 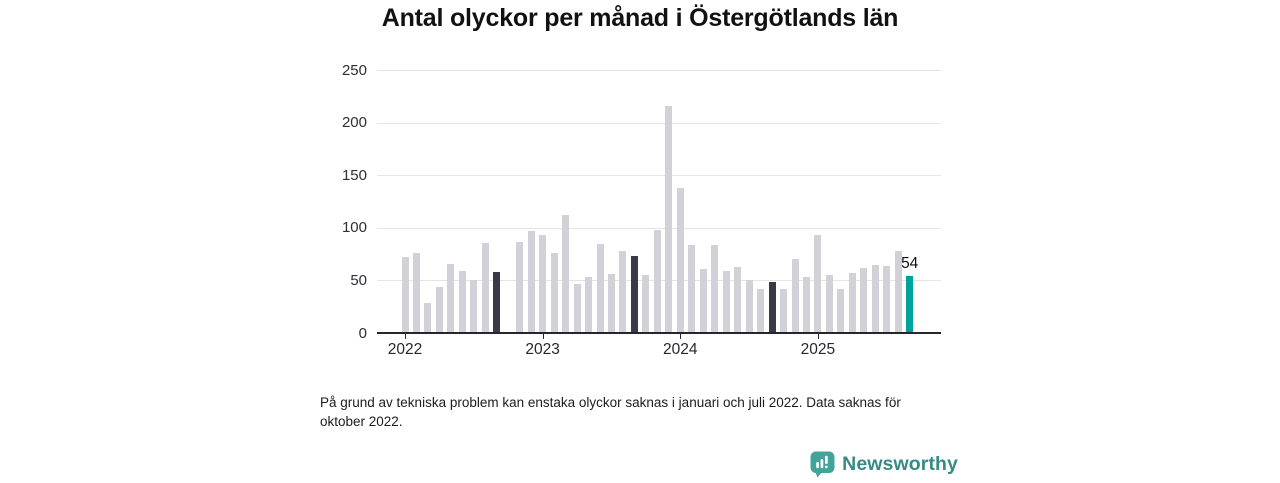 I want to click on x-axis-label: 2024, so click(x=680, y=349).